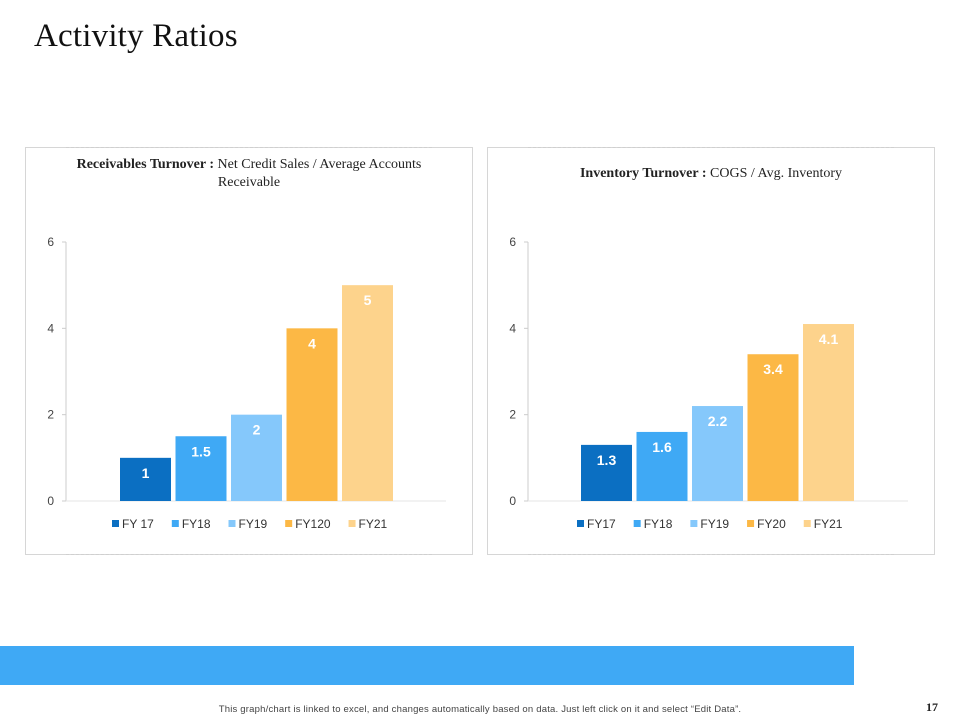 This screenshot has width=960, height=720. What do you see at coordinates (607, 460) in the screenshot?
I see `bar-data-label: 1.3` at bounding box center [607, 460].